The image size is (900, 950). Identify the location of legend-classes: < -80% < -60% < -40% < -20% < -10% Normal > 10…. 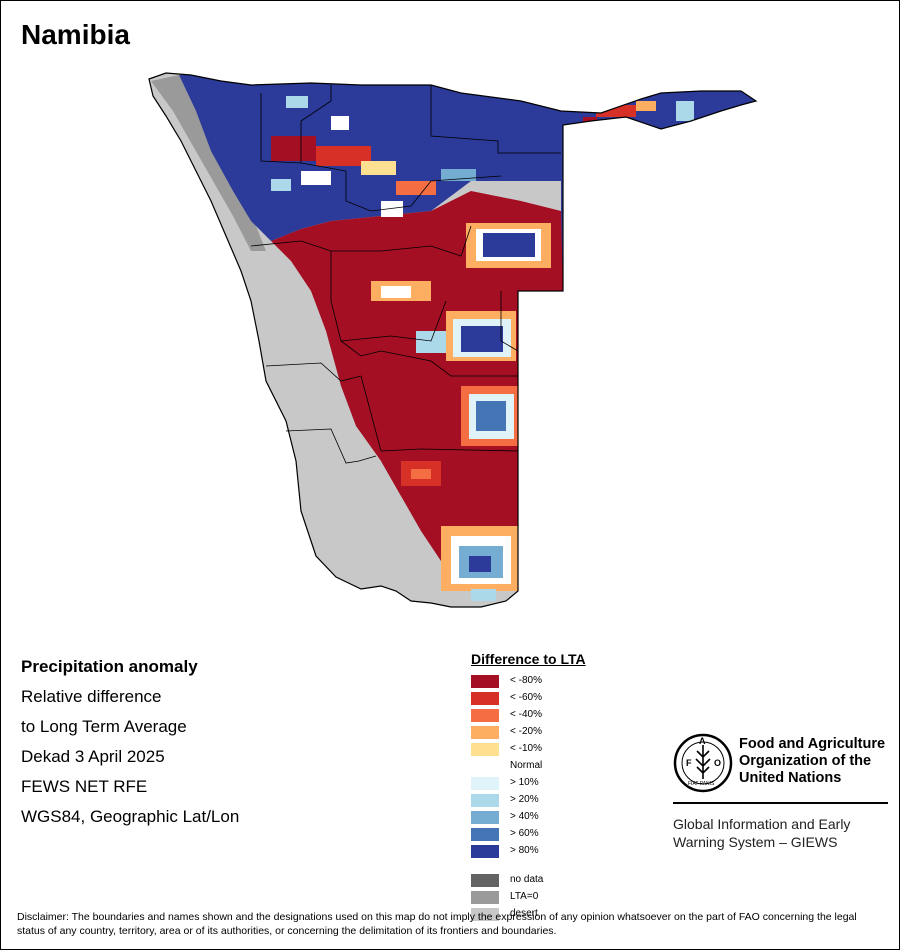
(528, 766).